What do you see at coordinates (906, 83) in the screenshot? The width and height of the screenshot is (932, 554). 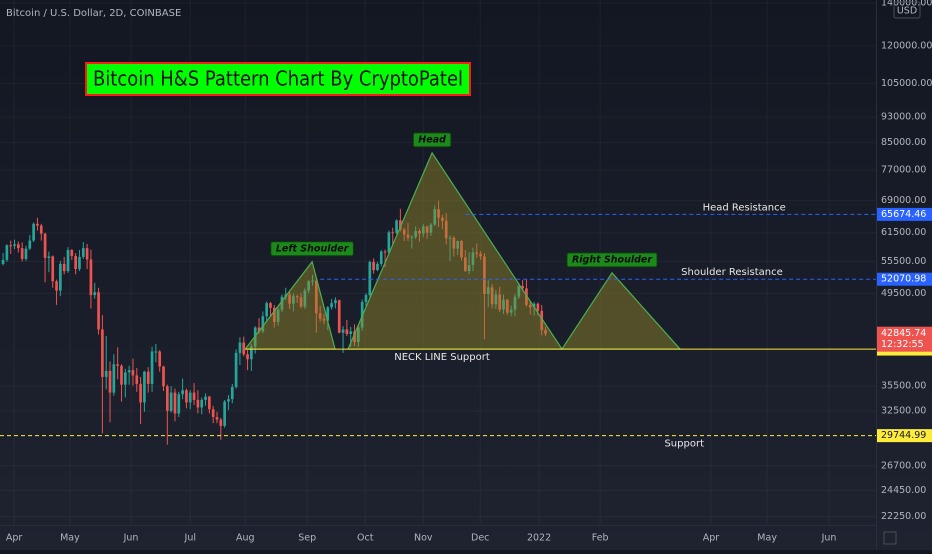 I see `y-tick-label: 105000.00` at bounding box center [906, 83].